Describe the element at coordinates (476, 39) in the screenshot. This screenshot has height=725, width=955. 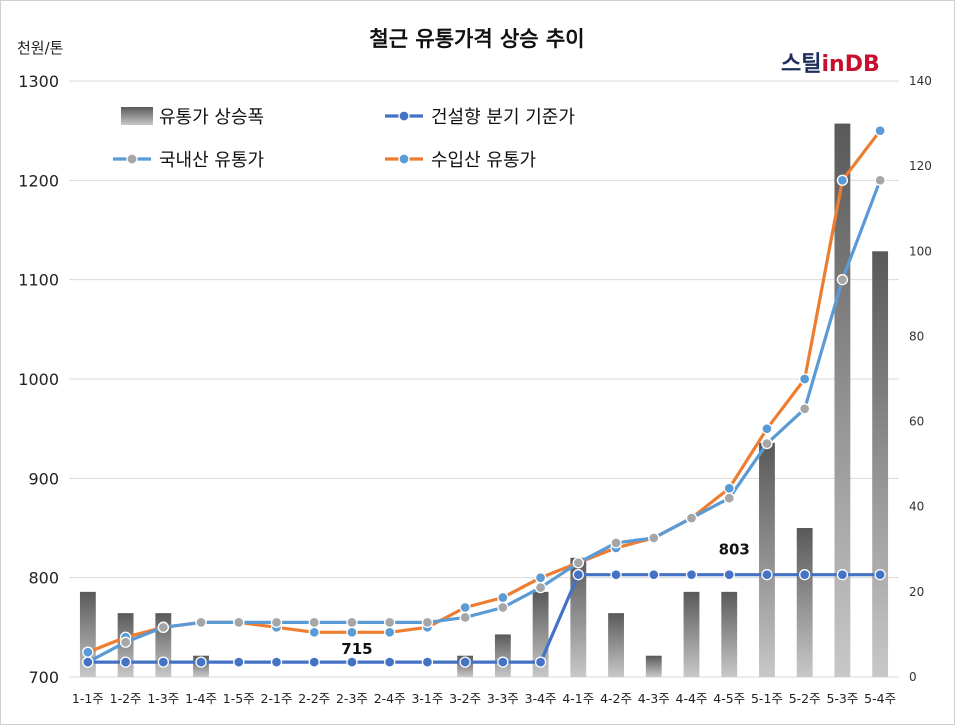
I see `chart-title: 철근 유통가격 상승 추이` at that location.